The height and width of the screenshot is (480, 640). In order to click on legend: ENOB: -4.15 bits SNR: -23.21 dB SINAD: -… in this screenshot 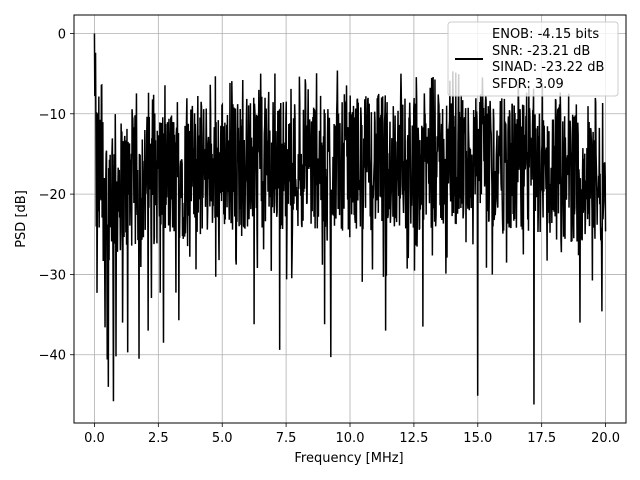, I will do `click(533, 59)`.